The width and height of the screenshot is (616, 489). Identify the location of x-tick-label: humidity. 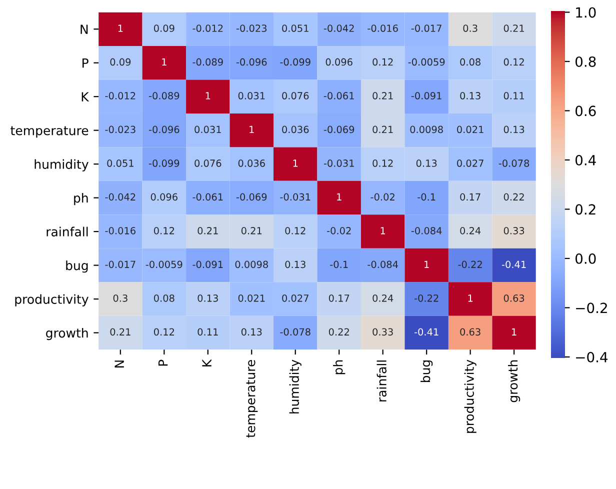
(295, 387).